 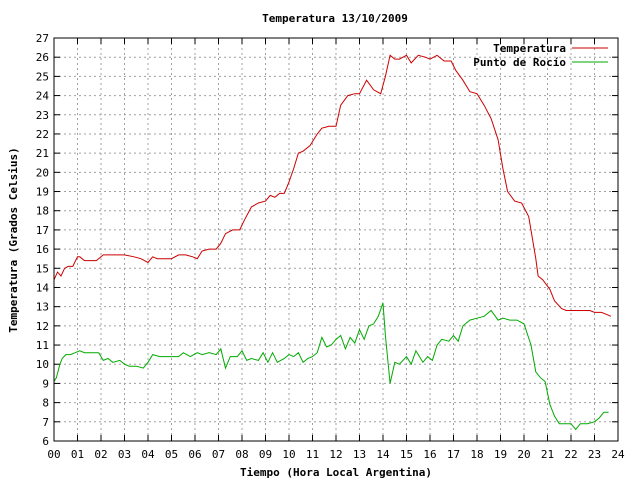 What do you see at coordinates (42, 268) in the screenshot?
I see `y-tick-label: 15` at bounding box center [42, 268].